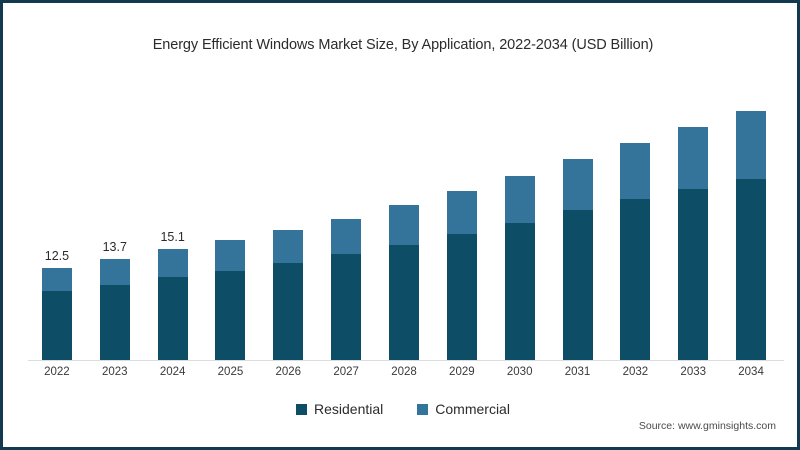 The height and width of the screenshot is (450, 800). What do you see at coordinates (404, 372) in the screenshot?
I see `x-tick-label-2028: 2028` at bounding box center [404, 372].